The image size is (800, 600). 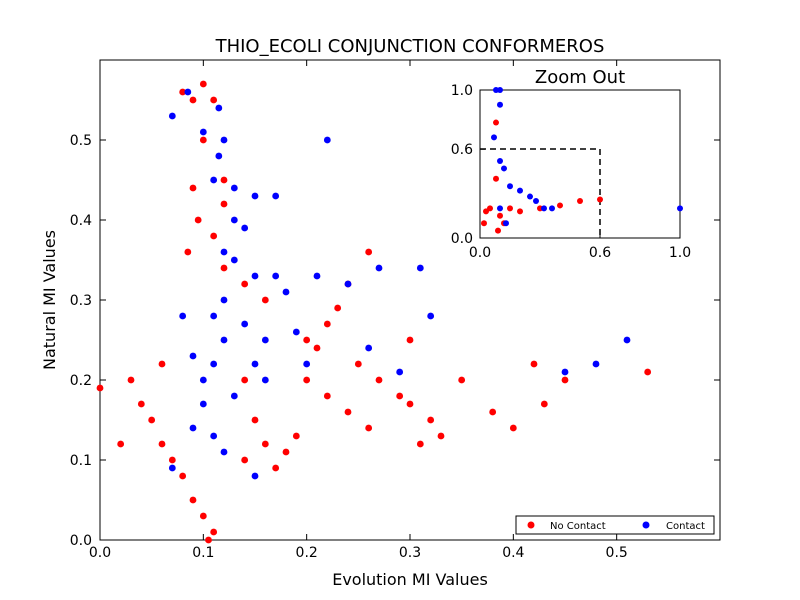 What do you see at coordinates (410, 579) in the screenshot?
I see `x-axis-label: Evolution MI Values` at bounding box center [410, 579].